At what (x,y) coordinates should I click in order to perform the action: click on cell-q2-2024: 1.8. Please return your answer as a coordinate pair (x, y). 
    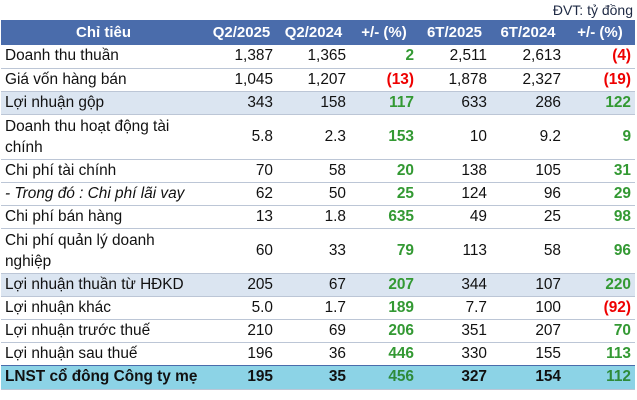
    Looking at the image, I should click on (313, 217).